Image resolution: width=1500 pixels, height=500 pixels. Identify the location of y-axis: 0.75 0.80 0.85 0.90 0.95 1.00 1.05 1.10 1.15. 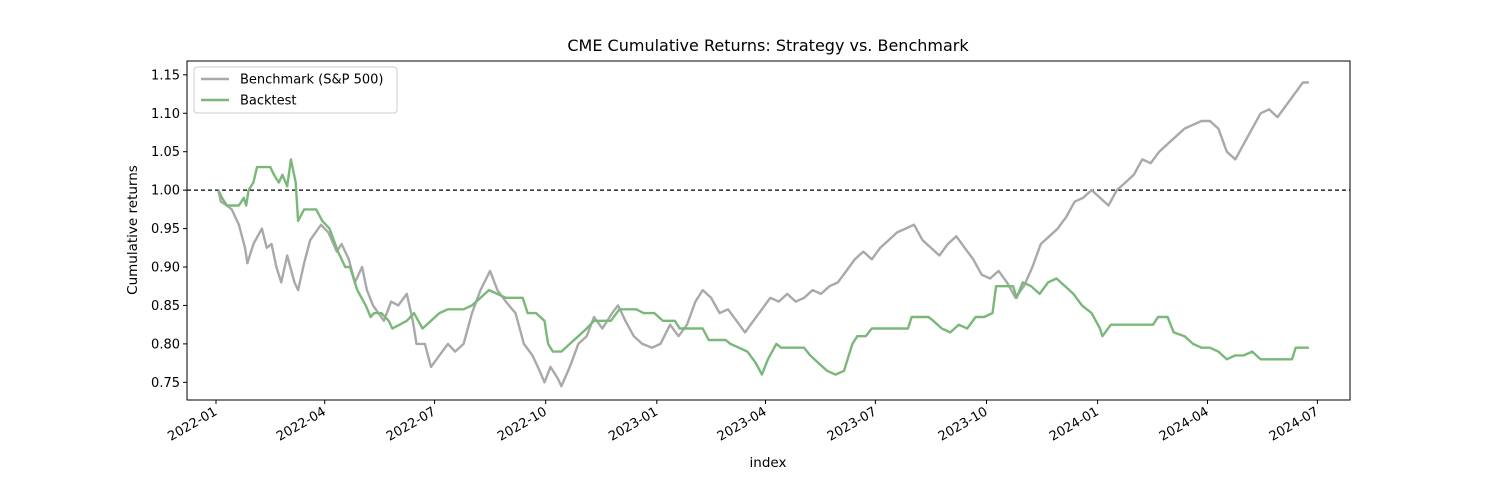
(169, 229).